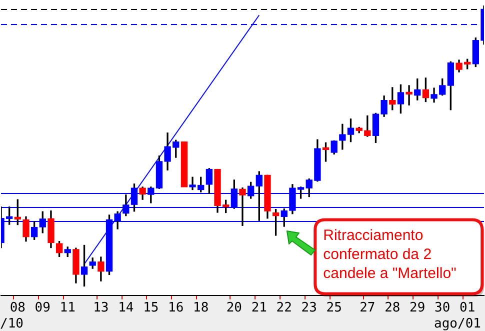  Describe the element at coordinates (334, 308) in the screenshot. I see `x-tick-label: 25` at that location.